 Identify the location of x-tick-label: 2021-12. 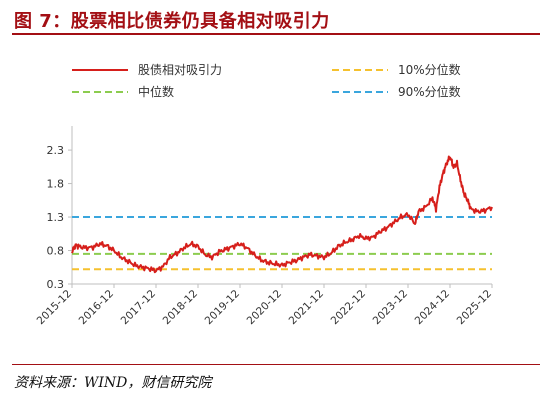
(307, 308).